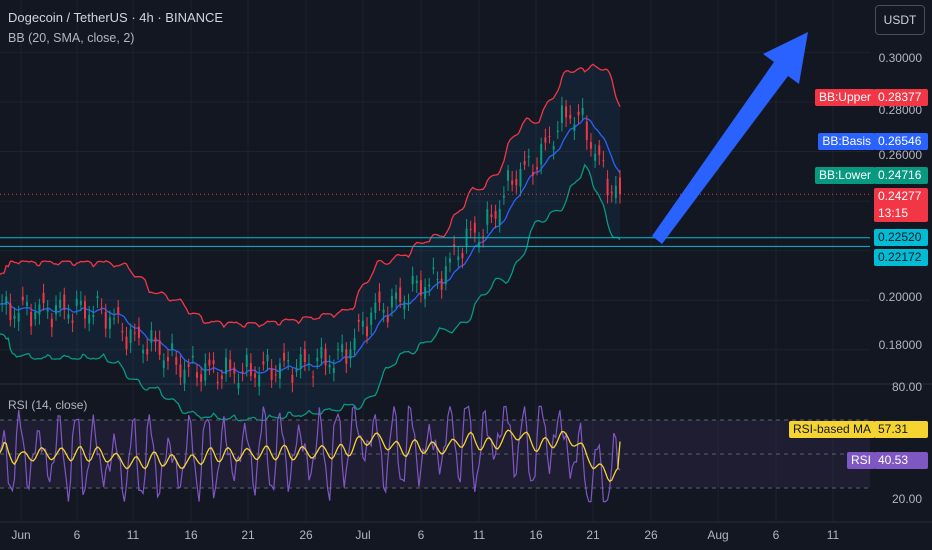  I want to click on bb-basis-label: BB:Basis, so click(846, 141).